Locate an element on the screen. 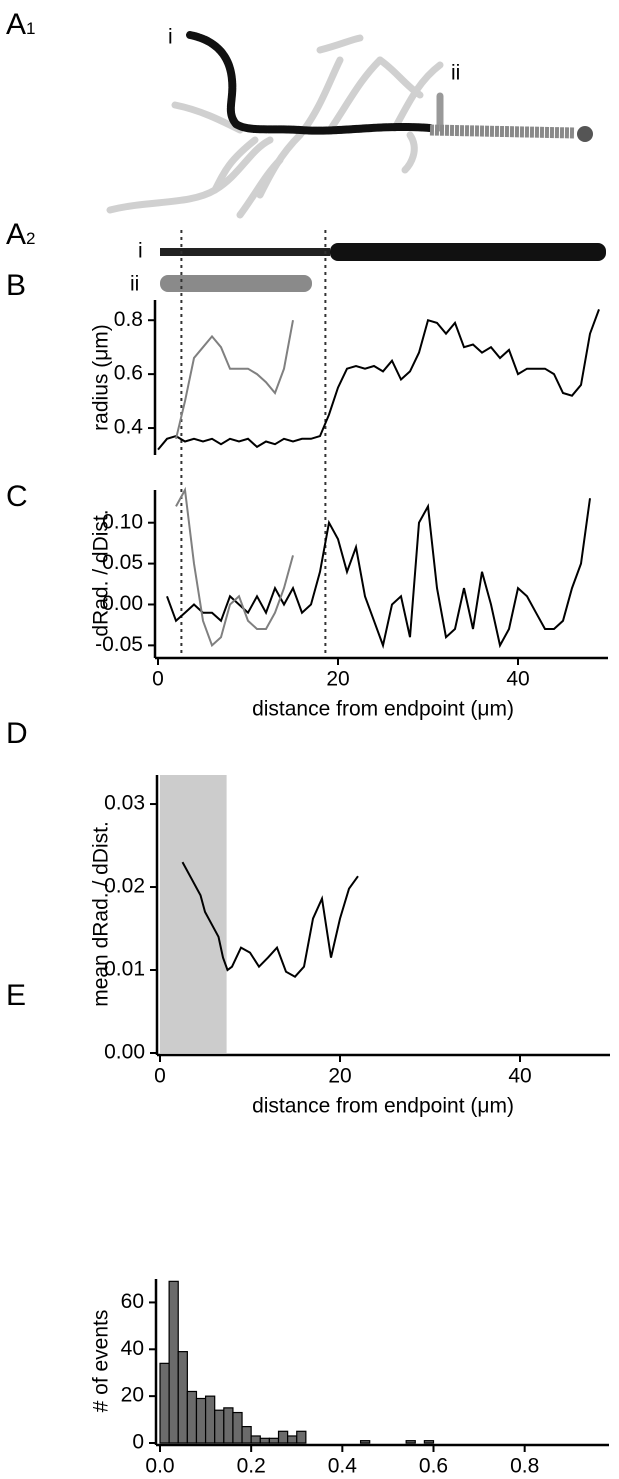  y-tick-label: 0.10 is located at coordinates (122, 521).